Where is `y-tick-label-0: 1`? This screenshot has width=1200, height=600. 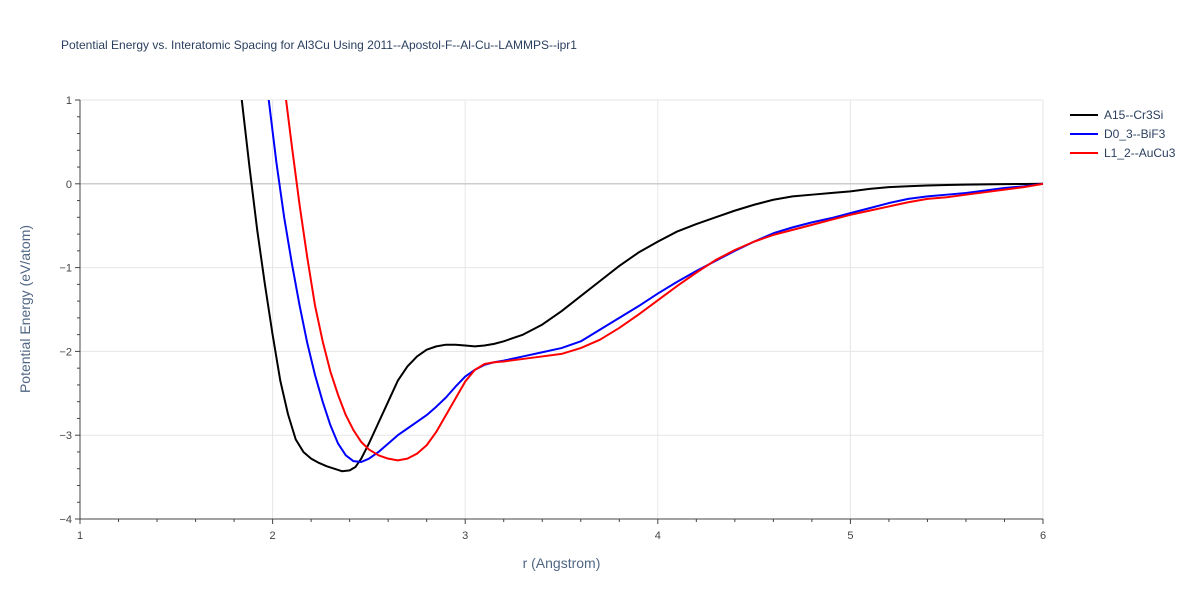
y-tick-label-0: 1 is located at coordinates (69, 101).